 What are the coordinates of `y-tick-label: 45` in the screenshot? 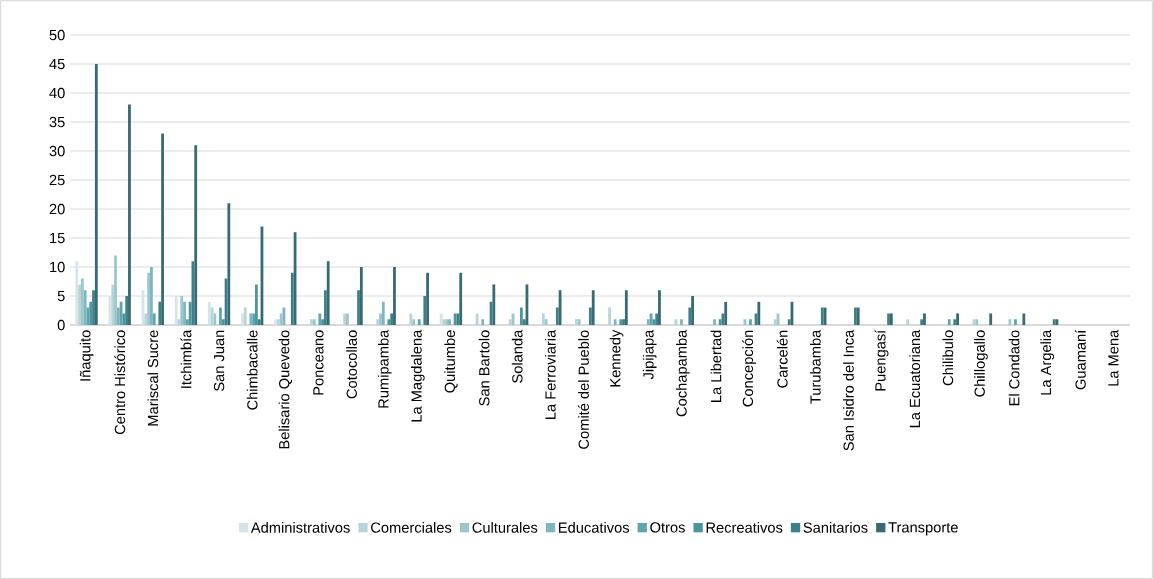 It's located at (57, 64).